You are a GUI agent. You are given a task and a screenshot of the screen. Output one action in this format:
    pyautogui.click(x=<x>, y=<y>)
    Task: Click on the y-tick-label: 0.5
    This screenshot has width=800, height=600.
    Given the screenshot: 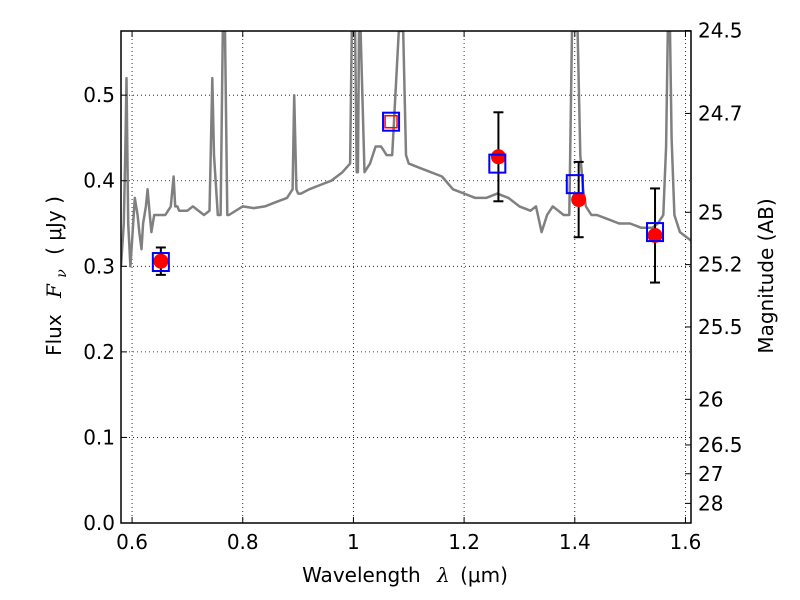 What is the action you would take?
    pyautogui.click(x=99, y=95)
    